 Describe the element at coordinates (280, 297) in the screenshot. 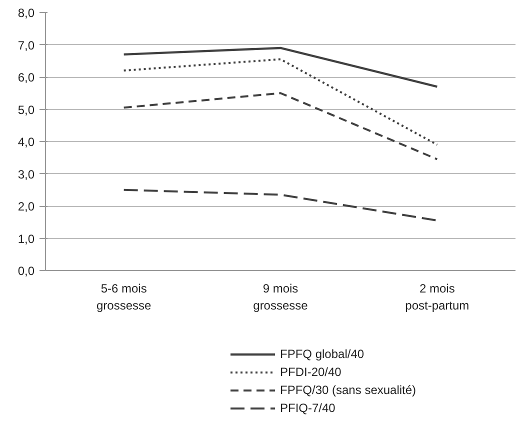

I see `x-tick-label: 9 mois grossesse` at that location.